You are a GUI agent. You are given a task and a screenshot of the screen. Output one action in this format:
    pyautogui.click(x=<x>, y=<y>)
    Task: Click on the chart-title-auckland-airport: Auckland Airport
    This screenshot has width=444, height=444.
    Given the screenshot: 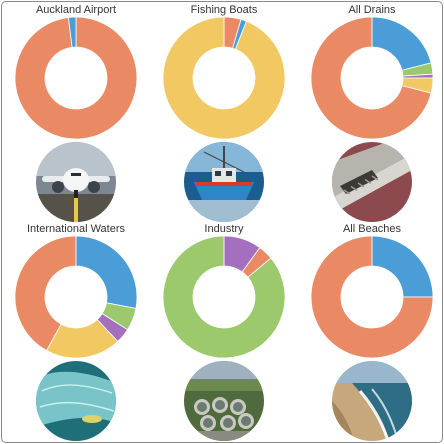 What is the action you would take?
    pyautogui.click(x=76, y=10)
    